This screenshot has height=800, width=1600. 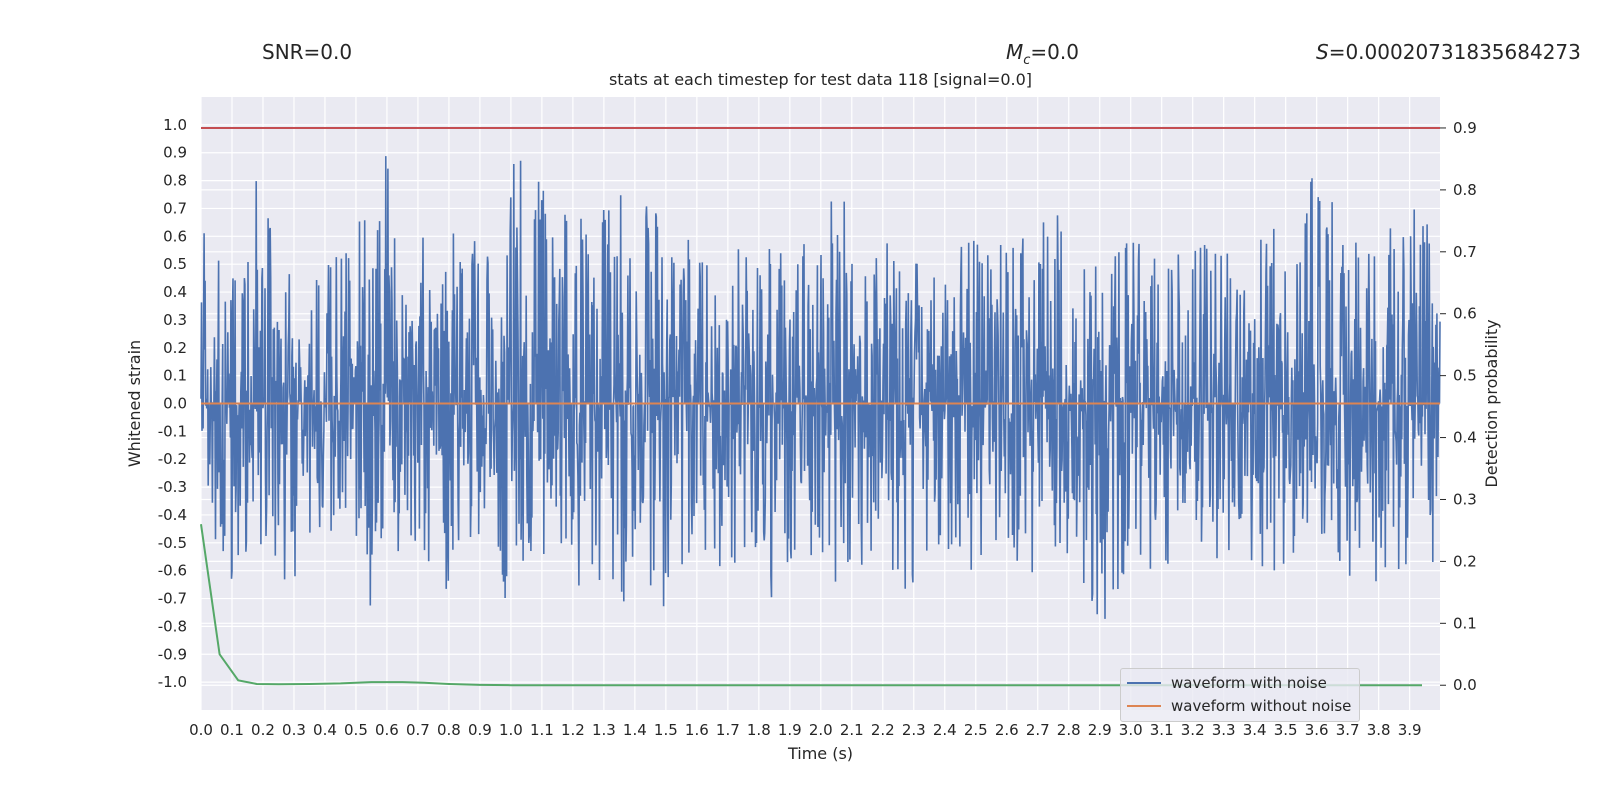 What do you see at coordinates (172, 459) in the screenshot?
I see `y-tick-label: -0.2` at bounding box center [172, 459].